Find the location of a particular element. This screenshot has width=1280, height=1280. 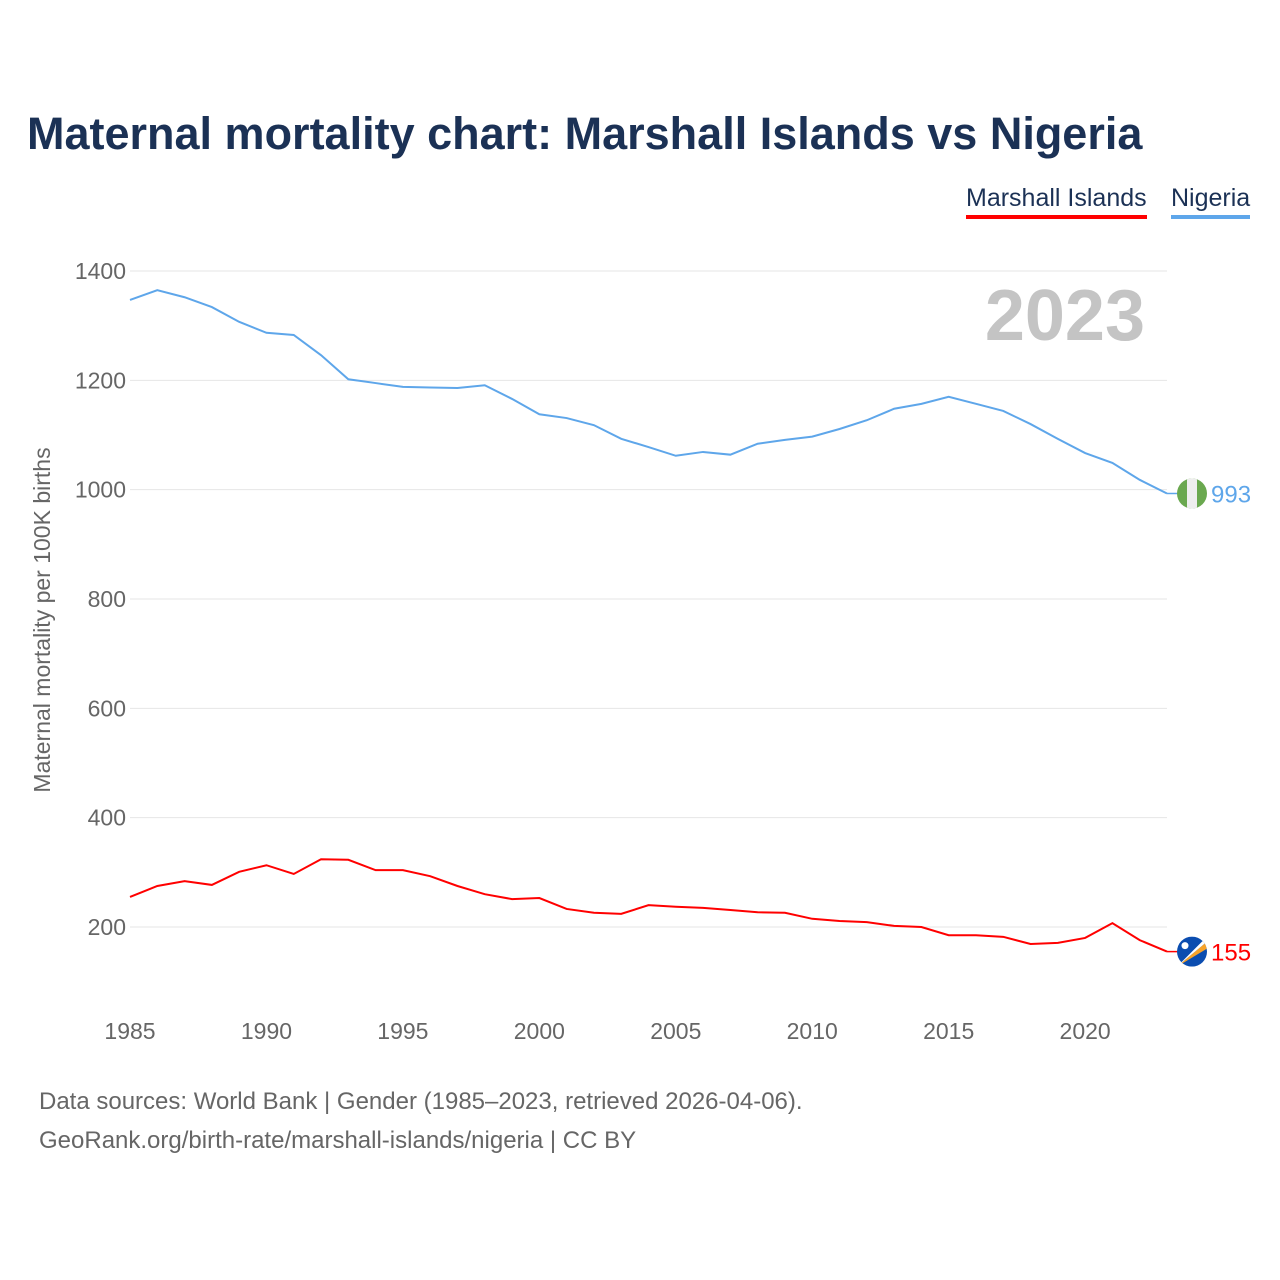

series-line-nigeria is located at coordinates (648, 392).